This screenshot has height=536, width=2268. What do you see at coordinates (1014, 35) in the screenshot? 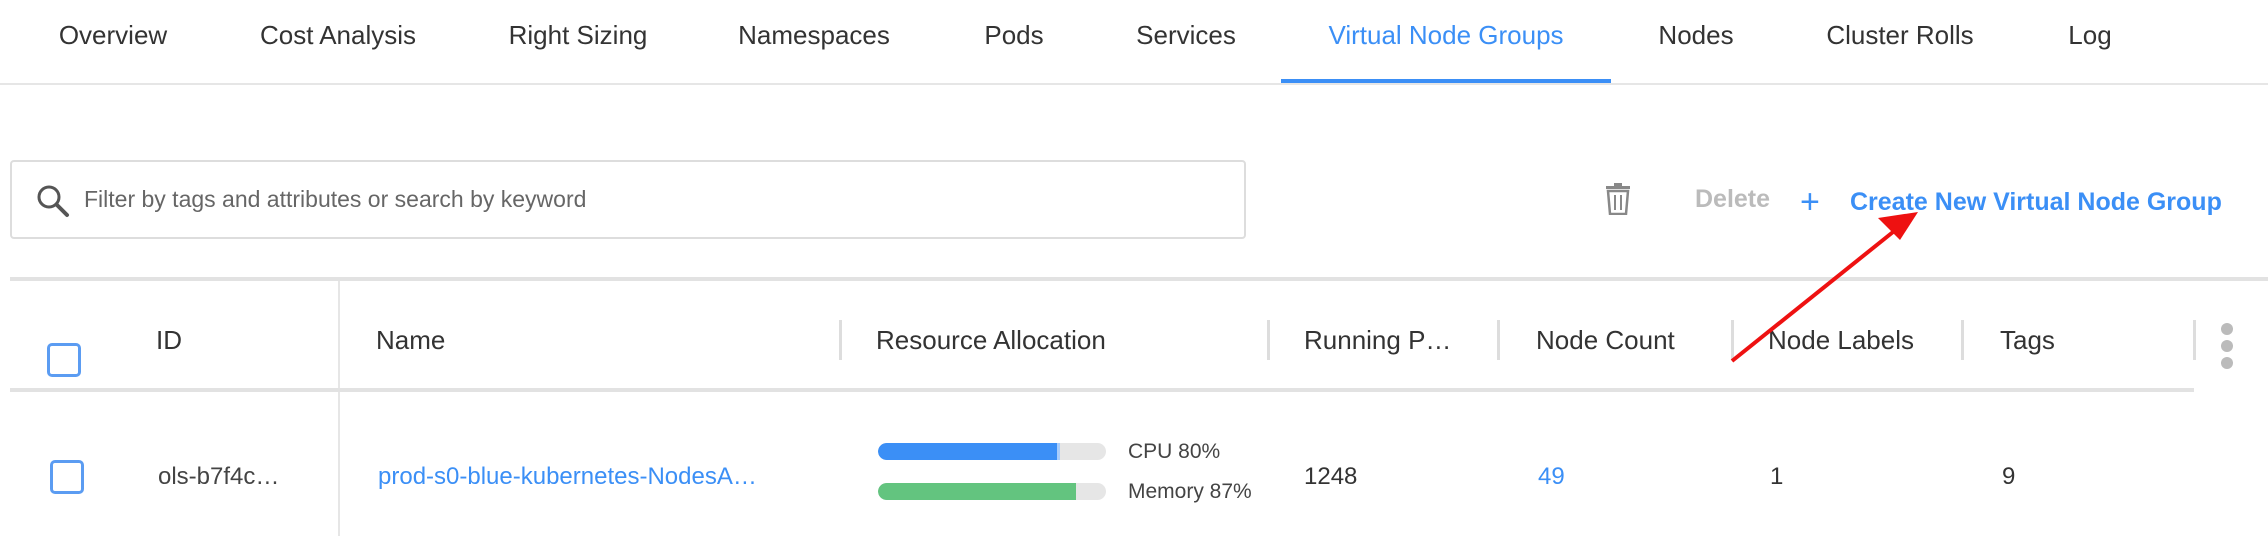
I see `tab-pods: Pods` at bounding box center [1014, 35].